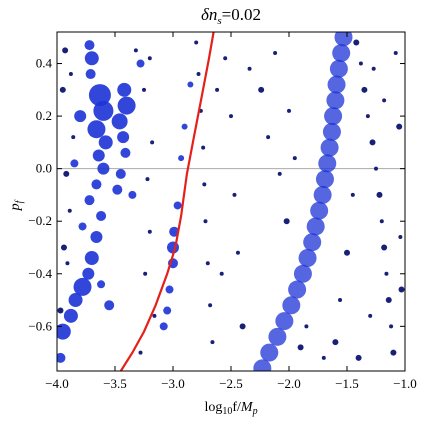 The height and width of the screenshot is (437, 429). What do you see at coordinates (44, 168) in the screenshot?
I see `y-tick-label: 0.0` at bounding box center [44, 168].